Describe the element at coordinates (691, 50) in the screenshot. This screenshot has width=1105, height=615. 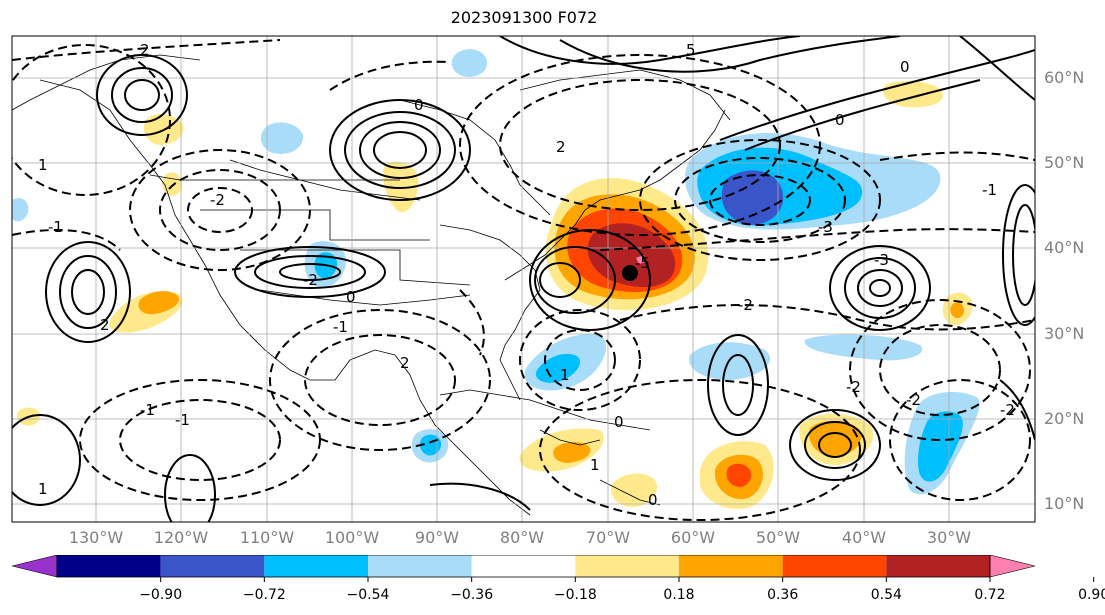
I see `contour-label: 5` at that location.